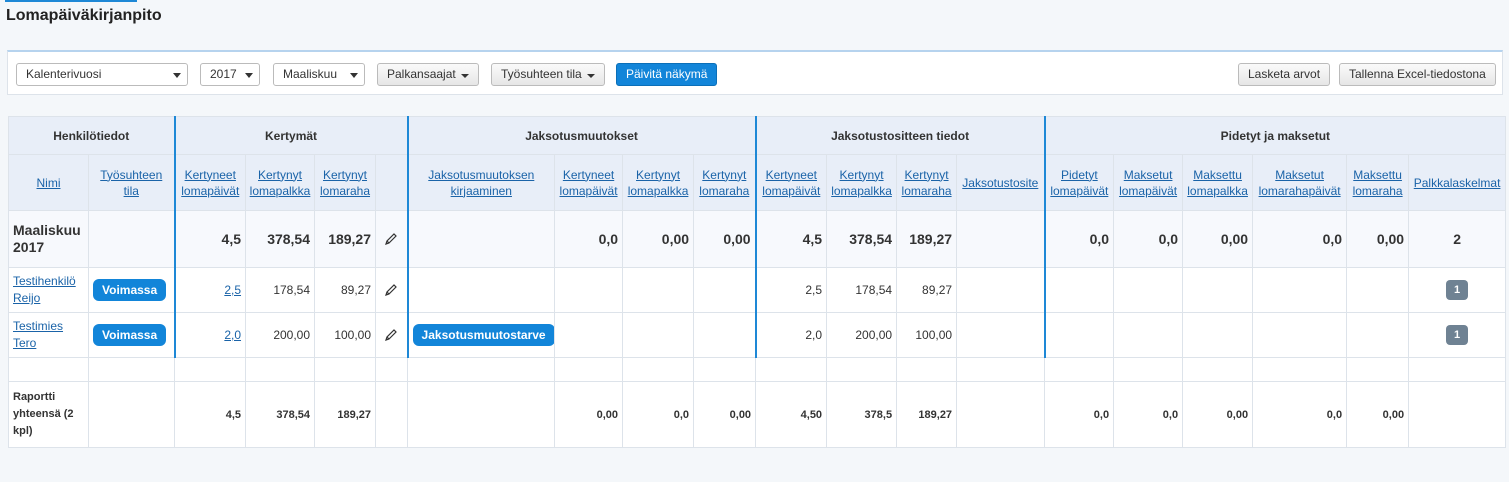 The image size is (1509, 482). I want to click on cell-text: 4,5, so click(231, 239).